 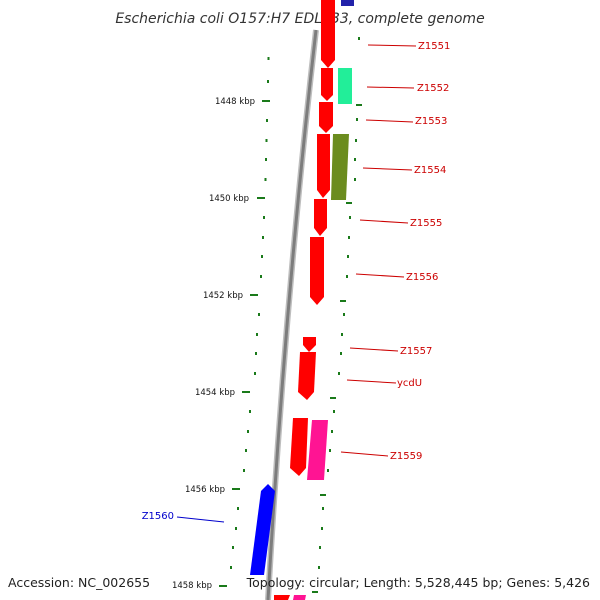 I want to click on gene-label: Z1560, so click(x=158, y=516).